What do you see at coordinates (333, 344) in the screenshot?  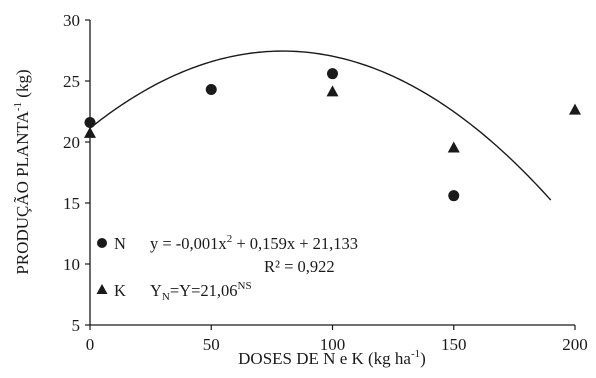 I see `x-tick-label: 100` at bounding box center [333, 344].